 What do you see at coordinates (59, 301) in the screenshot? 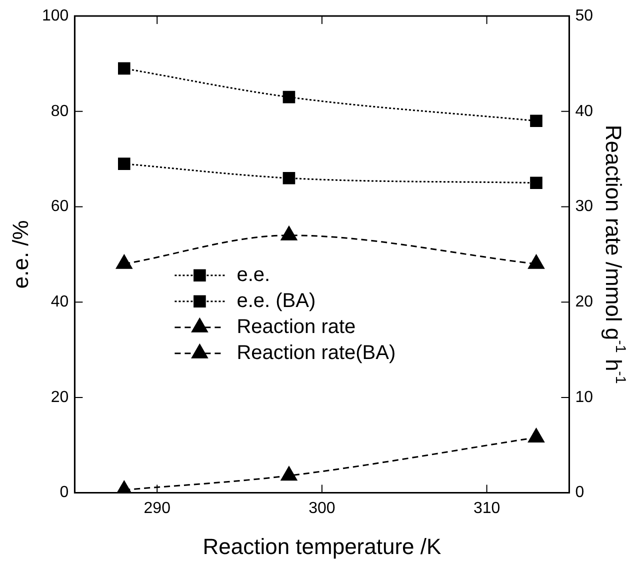
I see `y-tick-label: 40` at bounding box center [59, 301].